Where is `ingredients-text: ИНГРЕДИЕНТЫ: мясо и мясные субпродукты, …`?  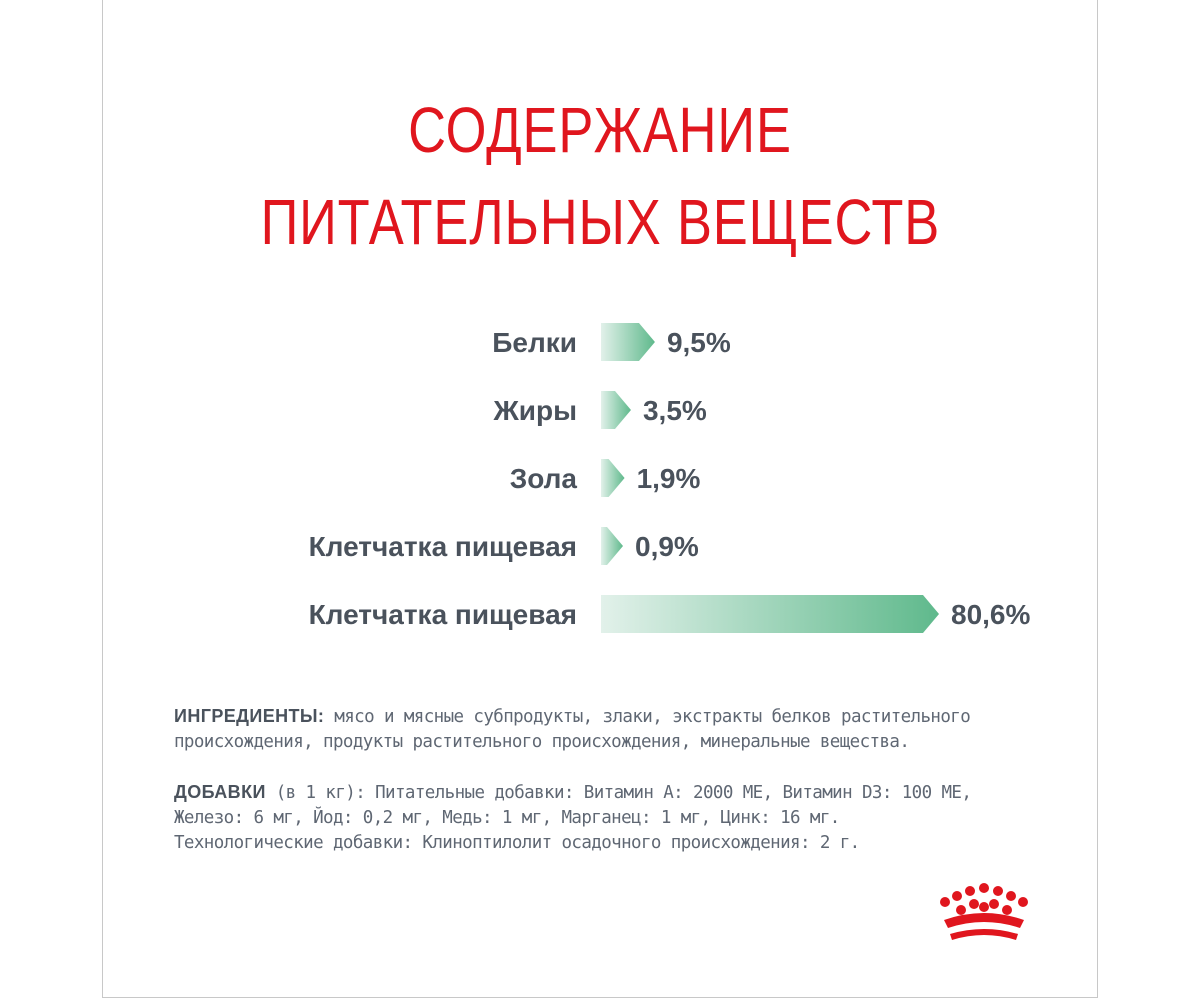
ingredients-text: ИНГРЕДИЕНТЫ: мясо и мясные субпродукты, … is located at coordinates (614, 729).